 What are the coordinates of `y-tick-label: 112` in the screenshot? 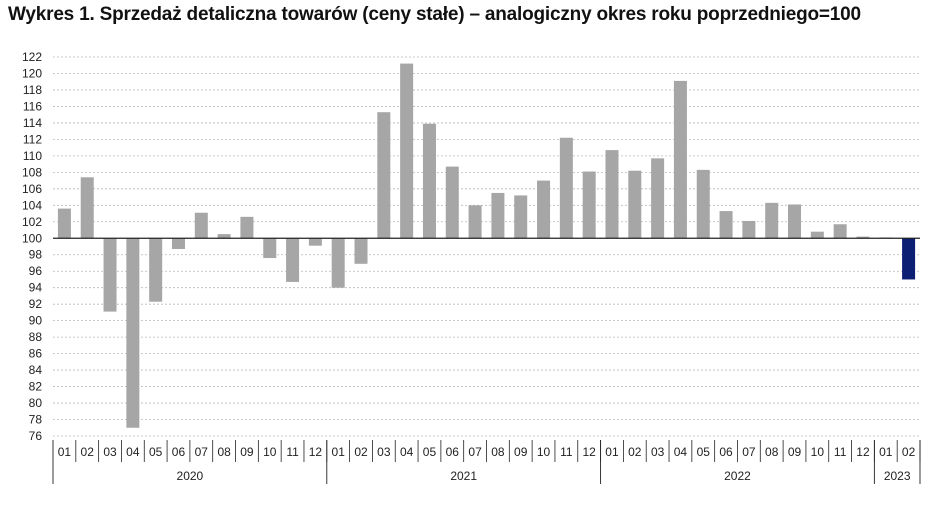 It's located at (32, 139).